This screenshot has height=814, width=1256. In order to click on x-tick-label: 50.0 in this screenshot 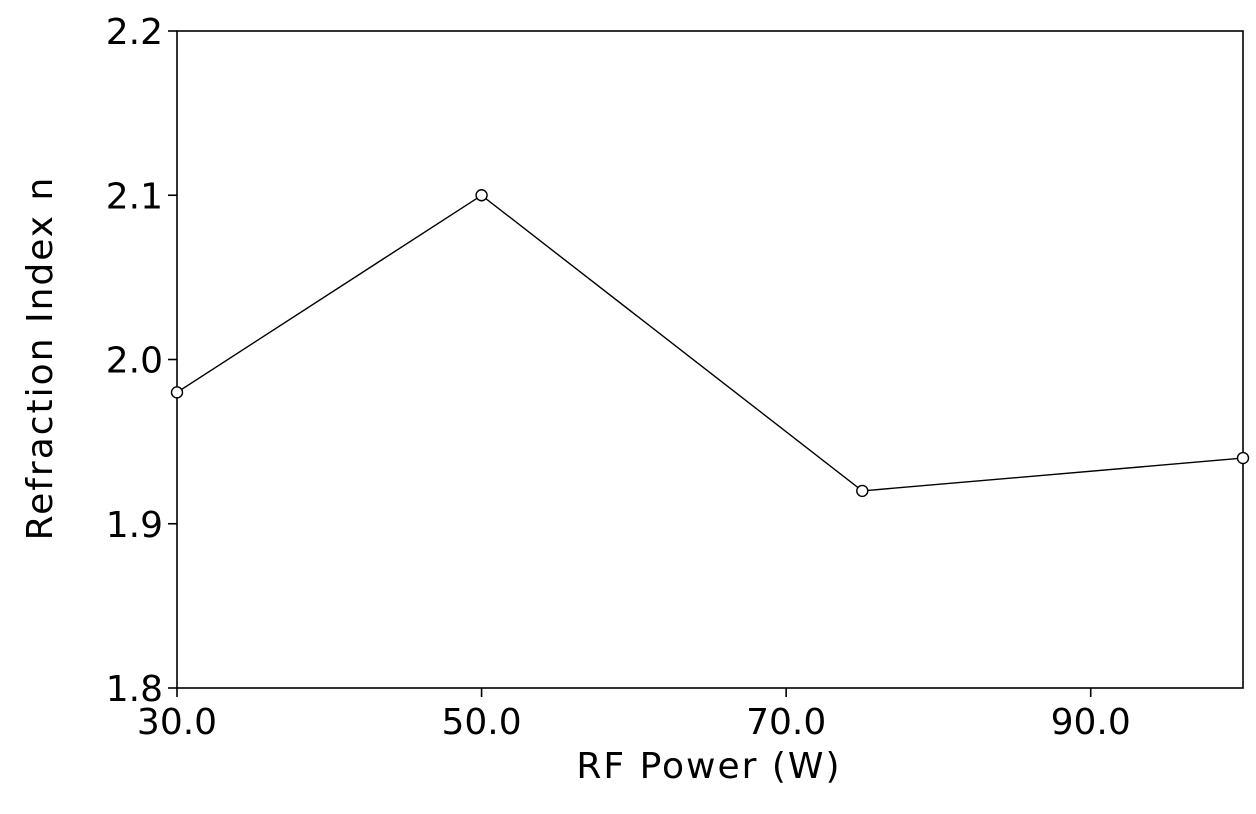, I will do `click(481, 722)`.